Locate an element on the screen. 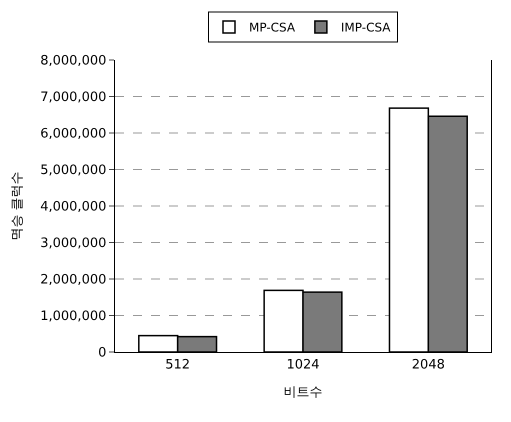 The height and width of the screenshot is (422, 511). x-tick-label: 1024 is located at coordinates (303, 365).